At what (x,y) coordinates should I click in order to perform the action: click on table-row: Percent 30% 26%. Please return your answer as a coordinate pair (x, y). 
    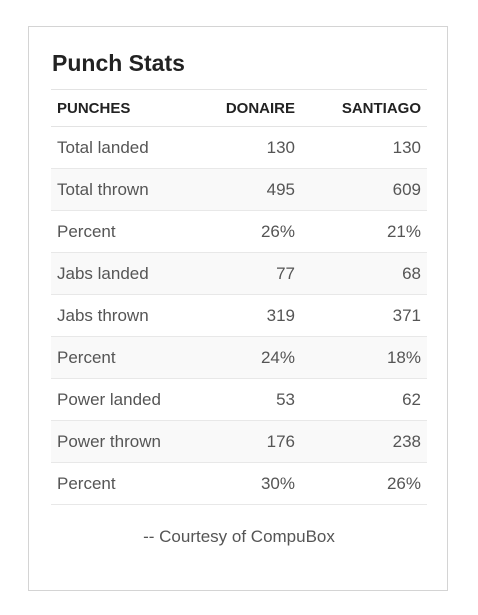
    Looking at the image, I should click on (239, 483).